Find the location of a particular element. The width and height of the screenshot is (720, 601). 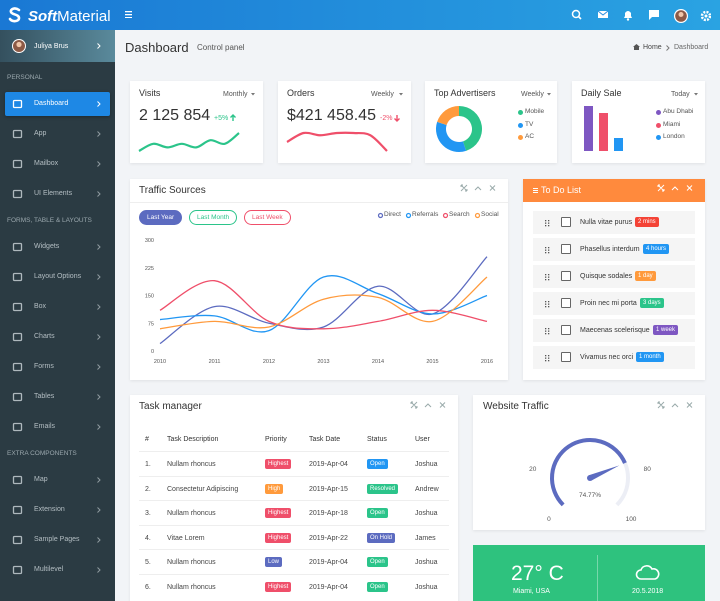

sidebar-section-title: EXTRA COMPONENTS is located at coordinates (42, 453).